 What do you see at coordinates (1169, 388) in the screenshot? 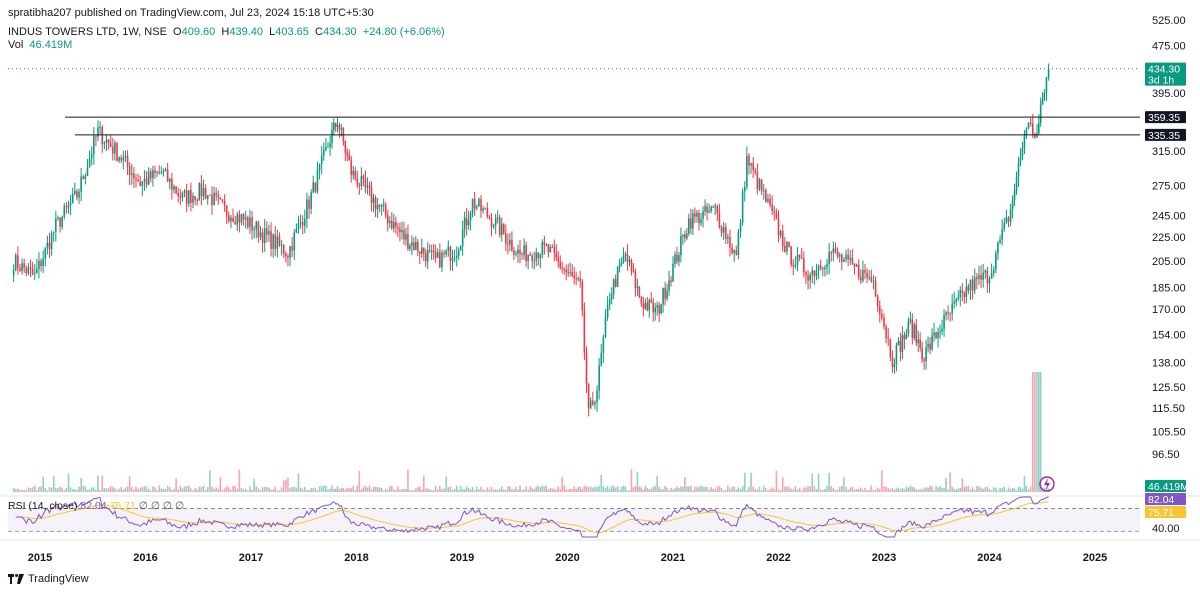
I see `price-tick-label: 125.50` at bounding box center [1169, 388].